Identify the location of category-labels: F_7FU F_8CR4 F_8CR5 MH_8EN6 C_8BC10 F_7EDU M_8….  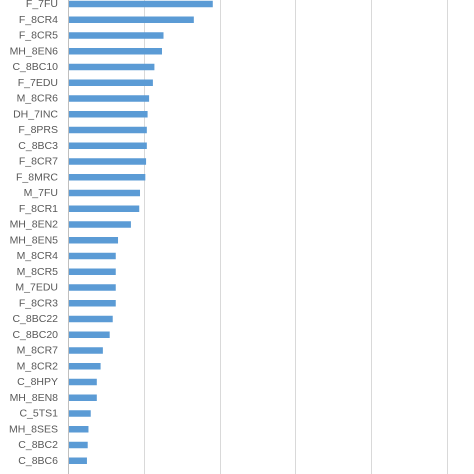
(33, 233).